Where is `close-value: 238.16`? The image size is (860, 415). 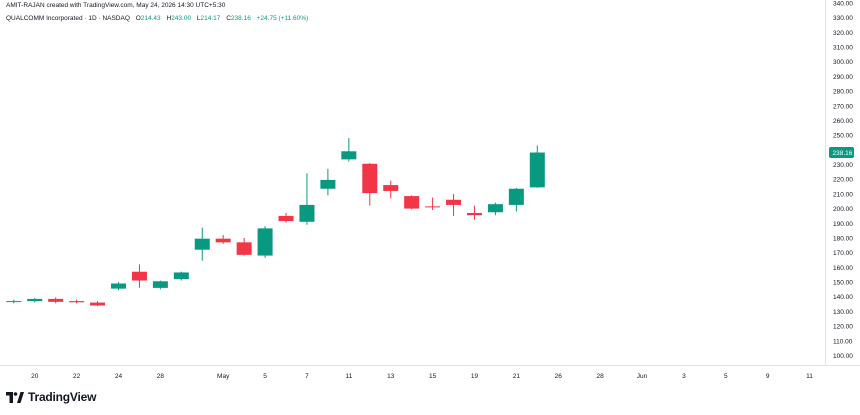
close-value: 238.16 is located at coordinates (240, 18).